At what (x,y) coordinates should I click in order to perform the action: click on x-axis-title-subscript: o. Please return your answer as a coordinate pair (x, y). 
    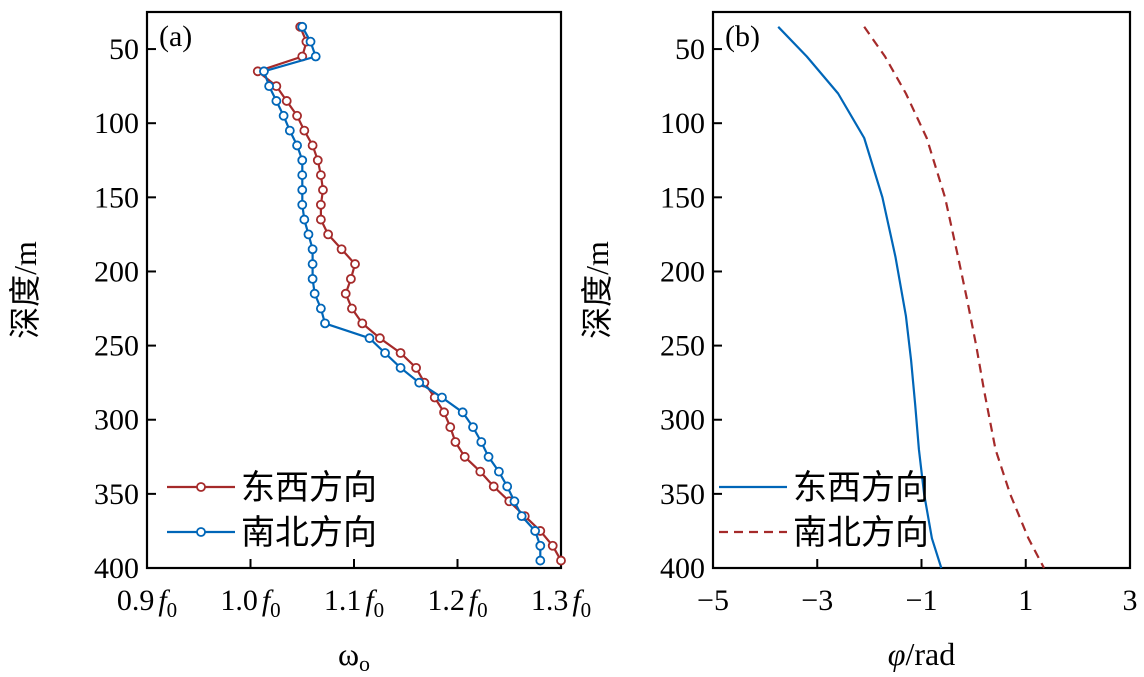
    Looking at the image, I should click on (364, 663).